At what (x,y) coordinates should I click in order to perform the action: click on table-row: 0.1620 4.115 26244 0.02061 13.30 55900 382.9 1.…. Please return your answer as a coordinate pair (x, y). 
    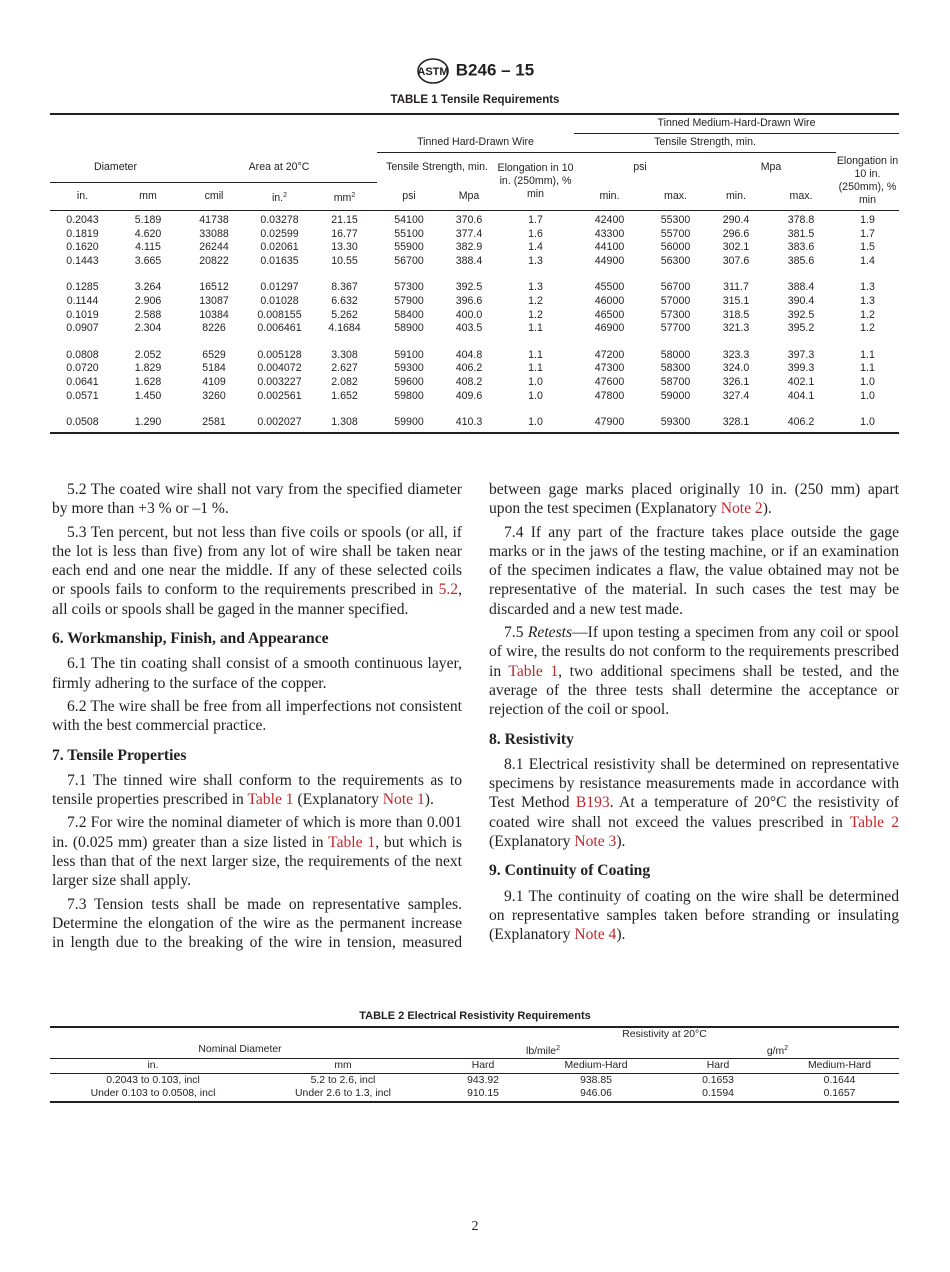
    Looking at the image, I should click on (474, 248).